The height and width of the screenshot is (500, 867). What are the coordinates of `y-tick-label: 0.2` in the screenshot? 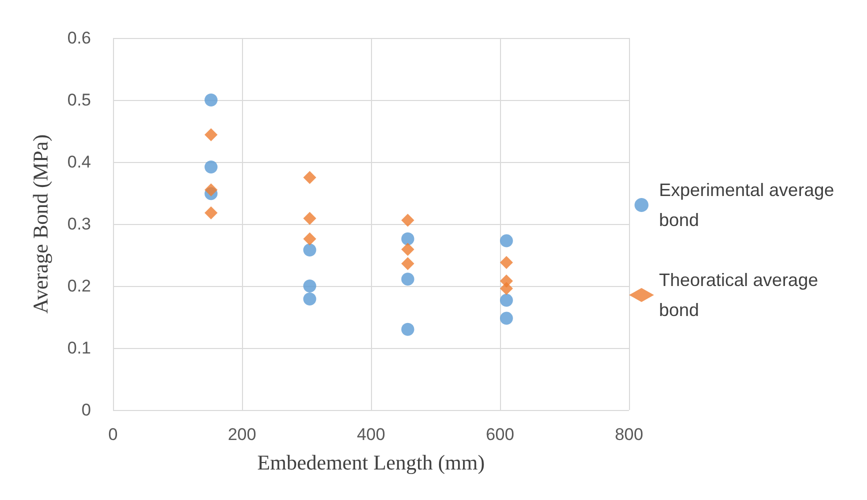 It's located at (79, 286).